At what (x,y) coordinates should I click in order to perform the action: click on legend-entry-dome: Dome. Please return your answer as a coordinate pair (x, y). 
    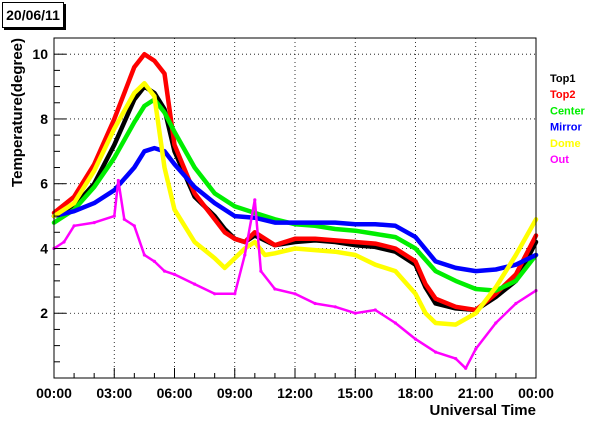
    Looking at the image, I should click on (565, 144).